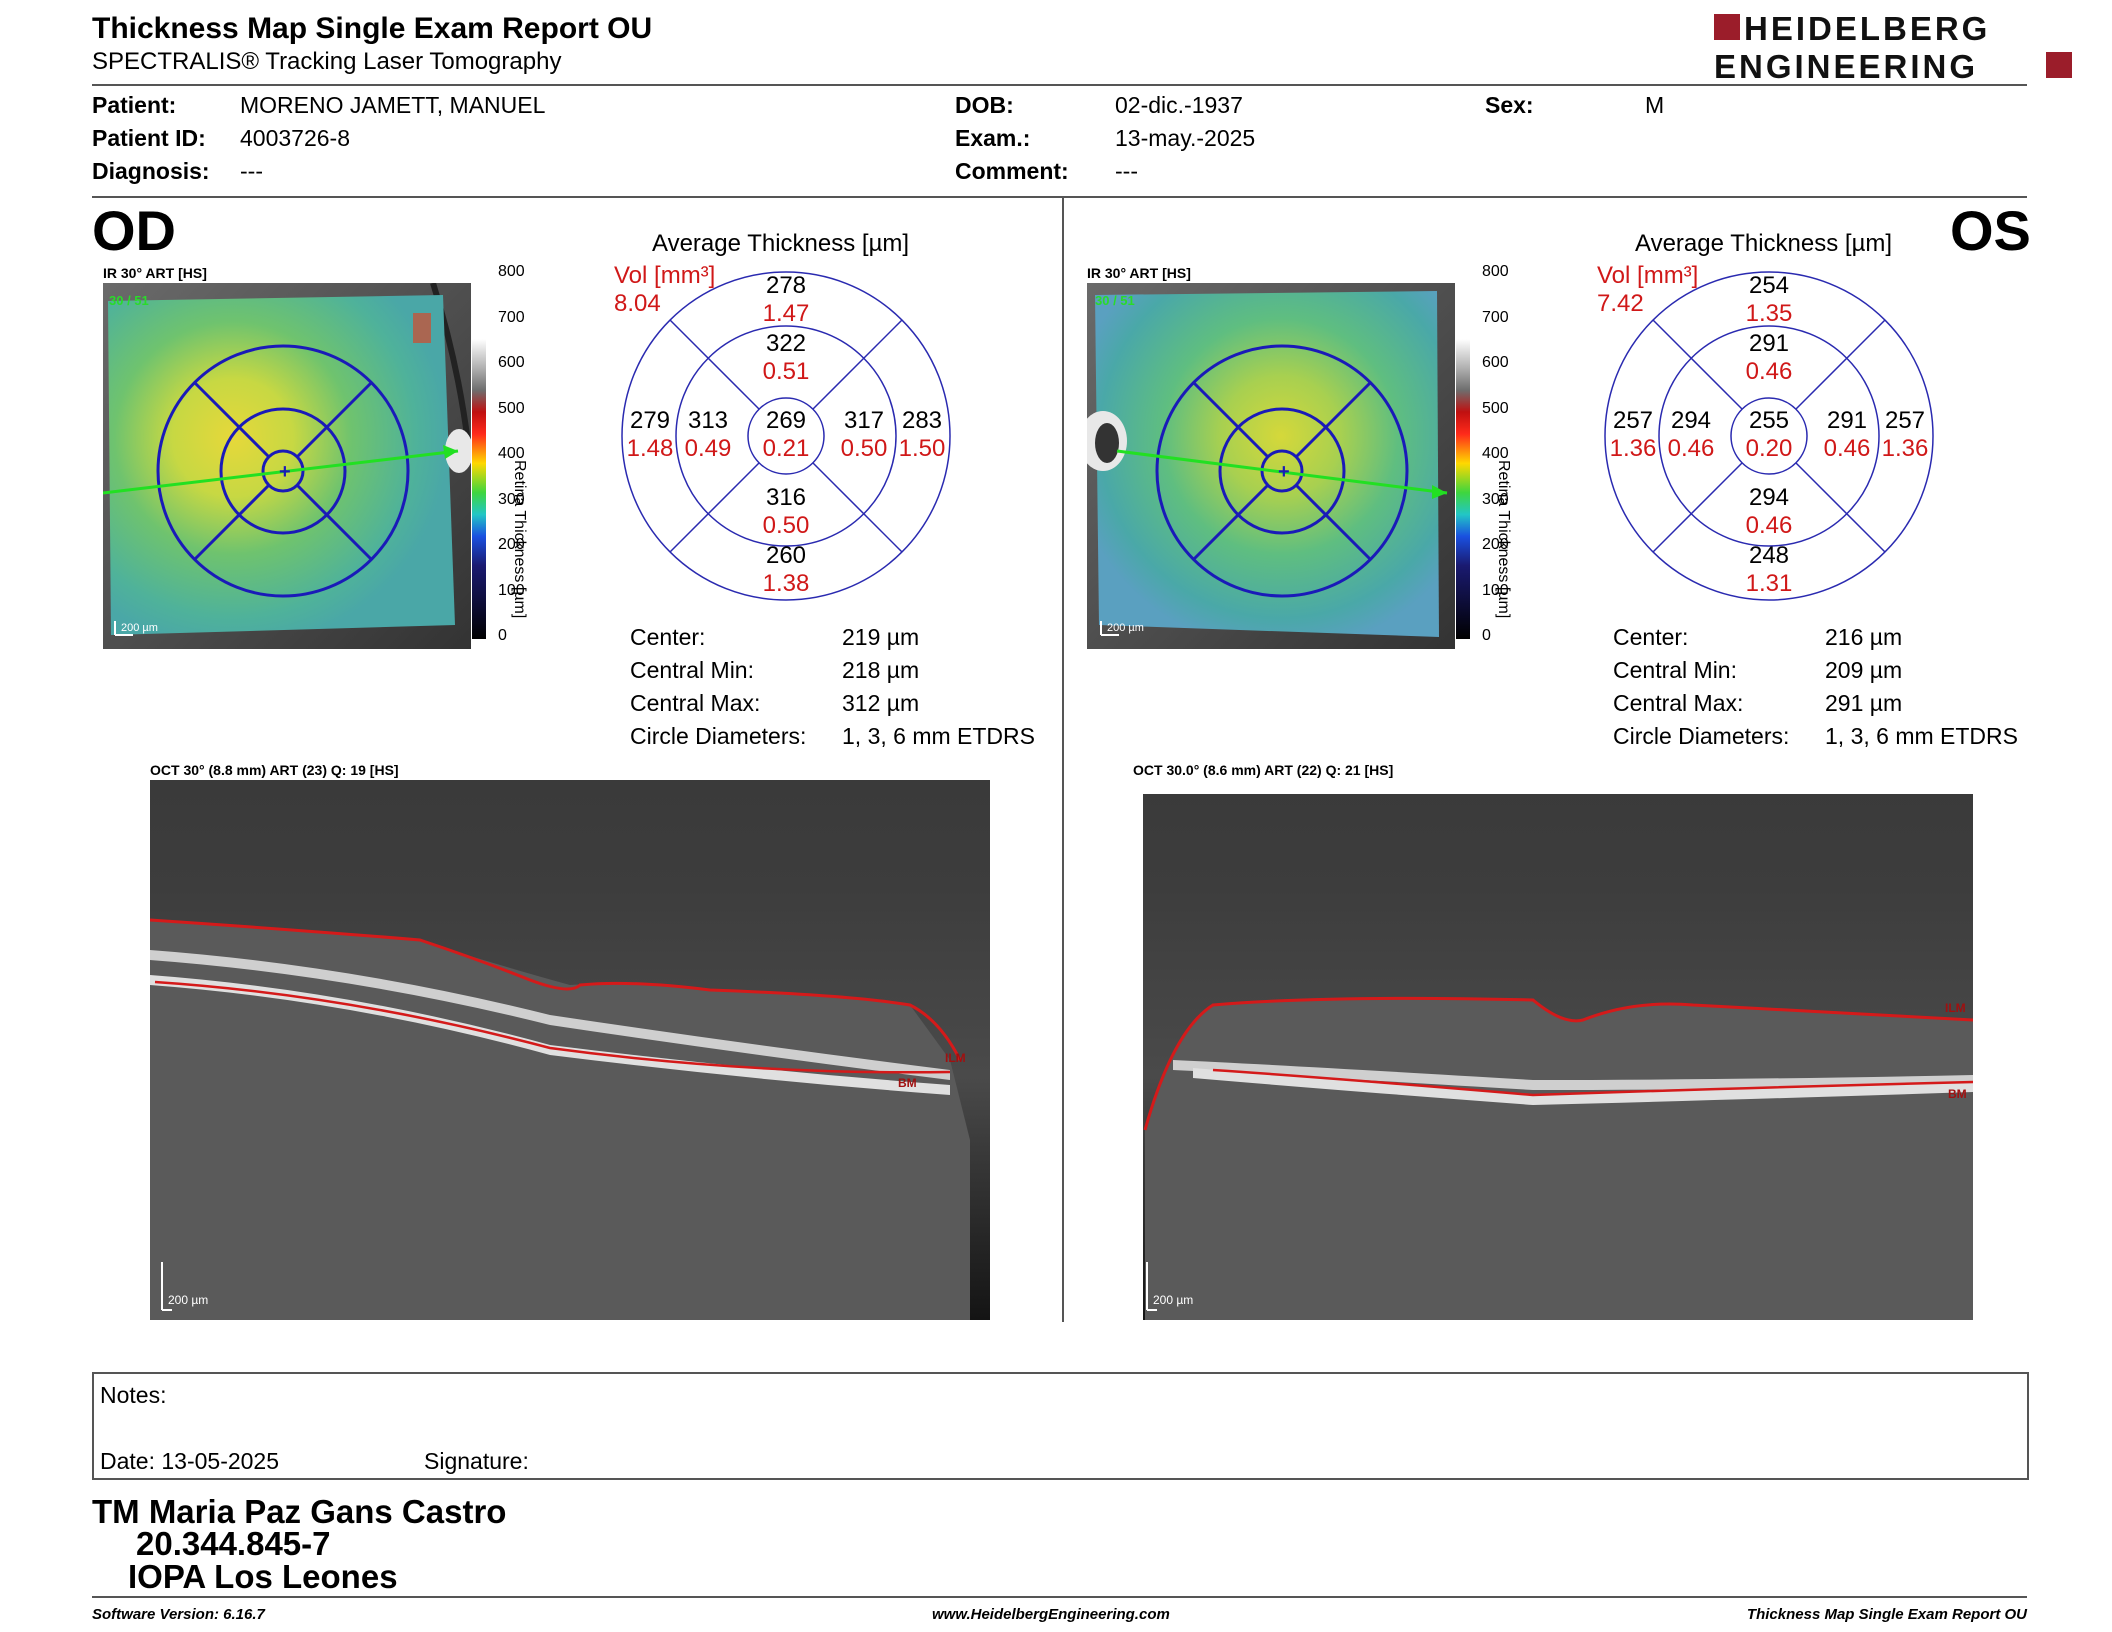  I want to click on heidelberg-logo: HEIDELBERG ENGINEERING, so click(1893, 47).